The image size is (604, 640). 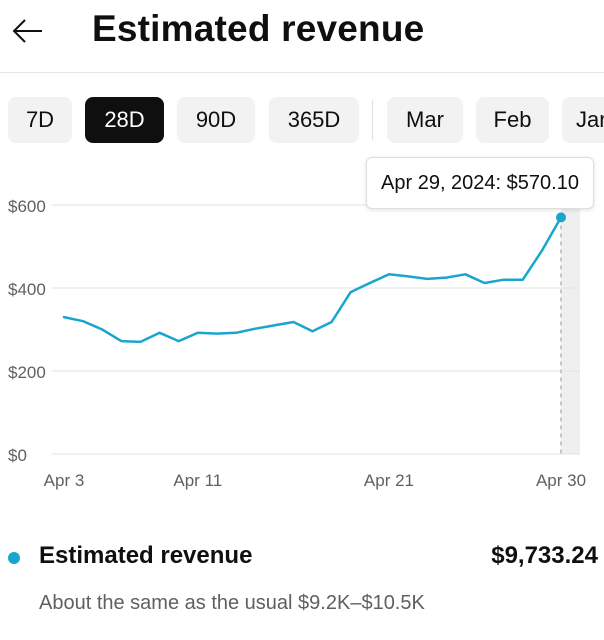 What do you see at coordinates (561, 480) in the screenshot?
I see `x-tick-label: Apr 30` at bounding box center [561, 480].